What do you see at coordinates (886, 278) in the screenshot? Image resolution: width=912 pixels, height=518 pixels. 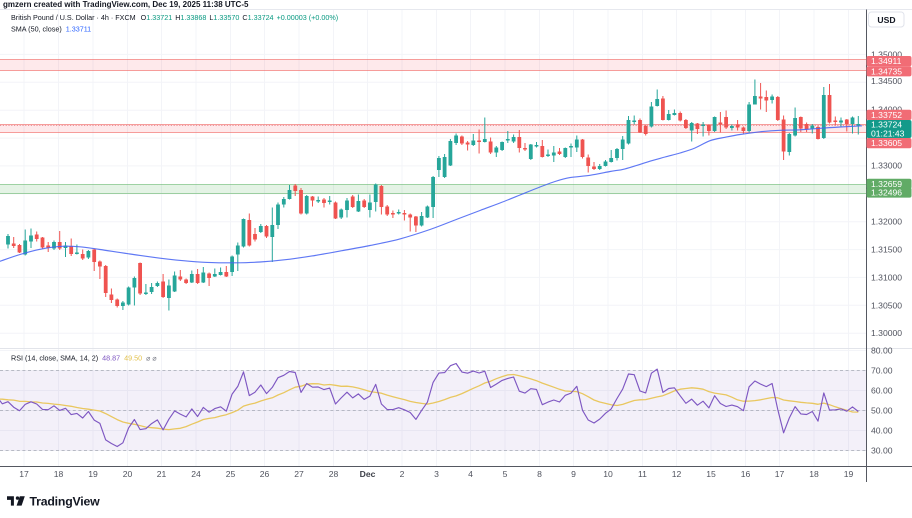 I see `svg-text: 1.31000` at bounding box center [886, 278].